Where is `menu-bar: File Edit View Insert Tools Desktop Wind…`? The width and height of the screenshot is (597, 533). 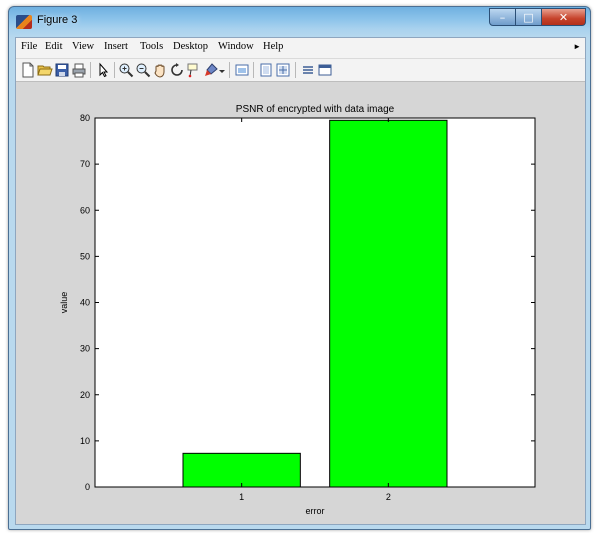 menu-bar: File Edit View Insert Tools Desktop Wind… is located at coordinates (300, 48).